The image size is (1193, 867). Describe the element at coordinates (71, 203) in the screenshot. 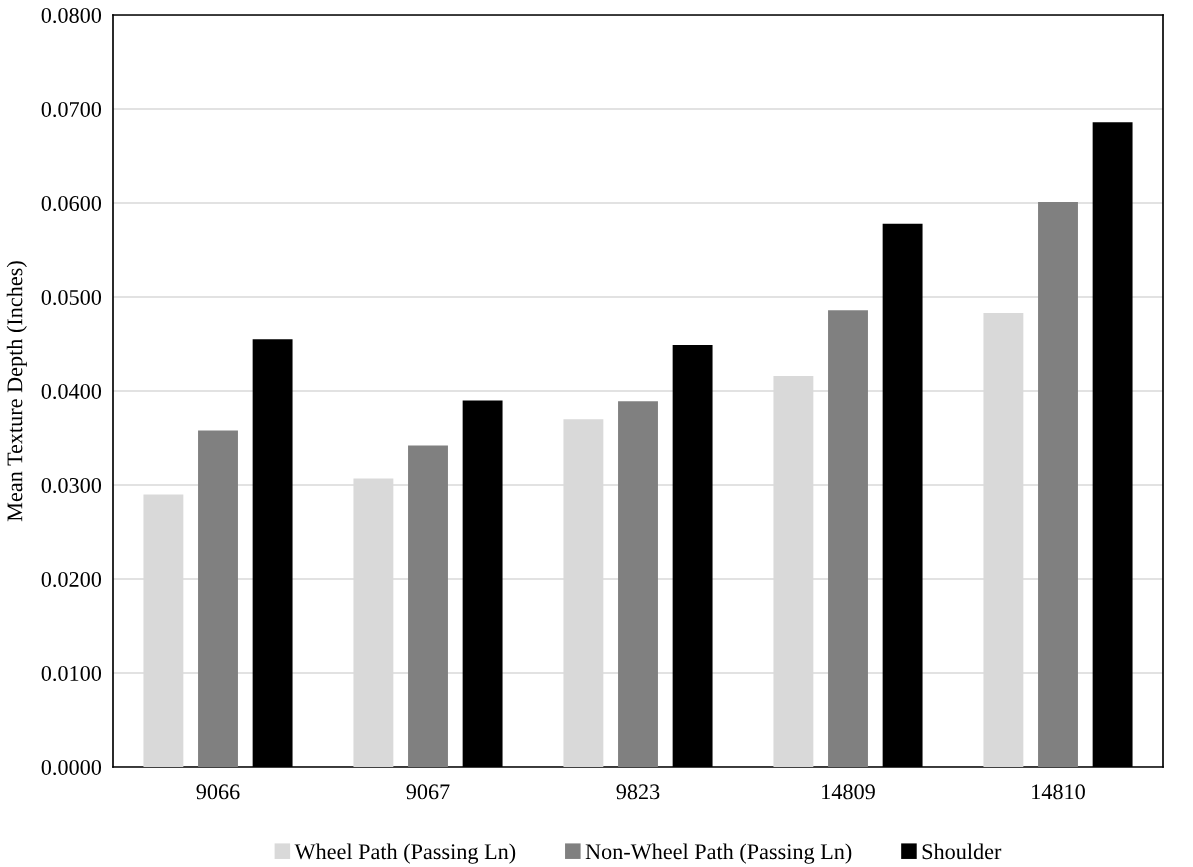

I see `y-tick-label: 0.0600` at that location.